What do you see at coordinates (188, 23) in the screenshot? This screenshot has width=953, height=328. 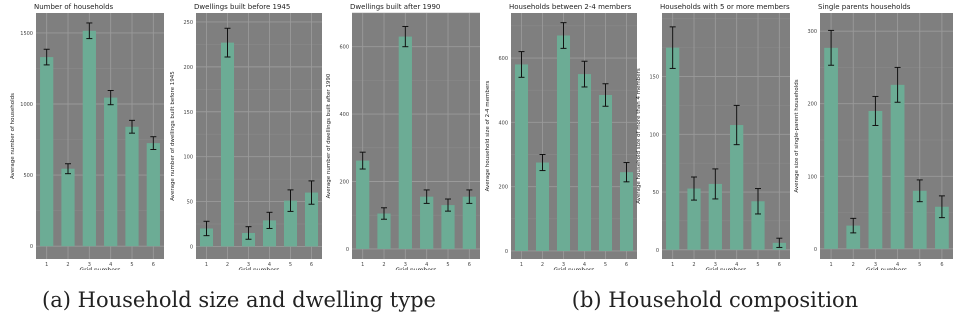 I see `y-tick-label: 250` at bounding box center [188, 23].